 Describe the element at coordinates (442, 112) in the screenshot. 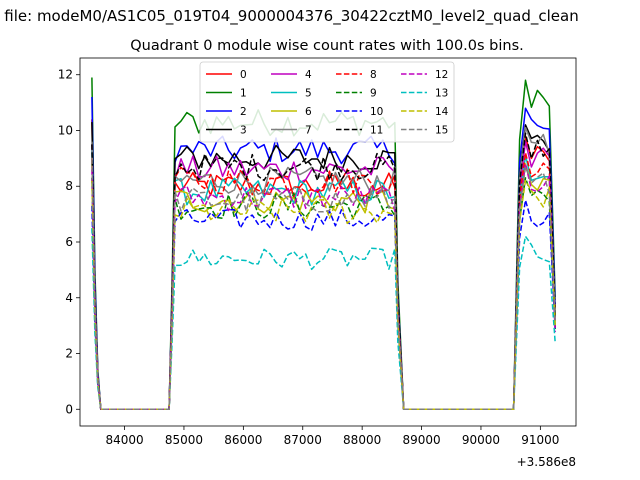

I see `legend-label-14: 14` at that location.